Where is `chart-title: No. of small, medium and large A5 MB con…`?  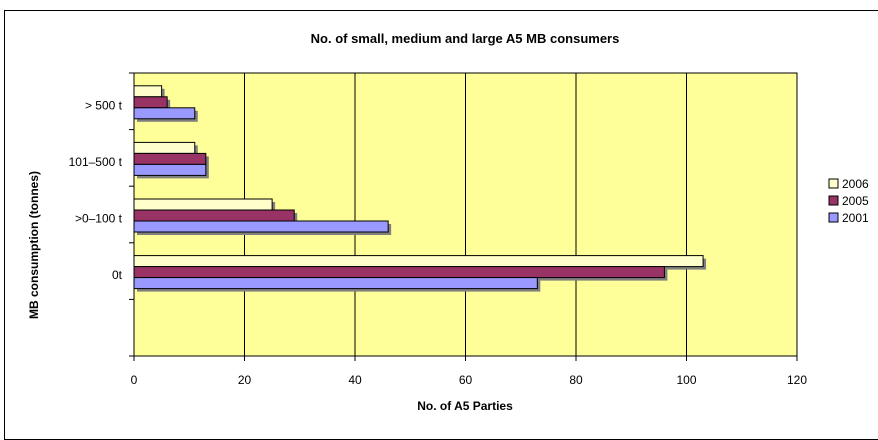
chart-title: No. of small, medium and large A5 MB con… is located at coordinates (465, 38).